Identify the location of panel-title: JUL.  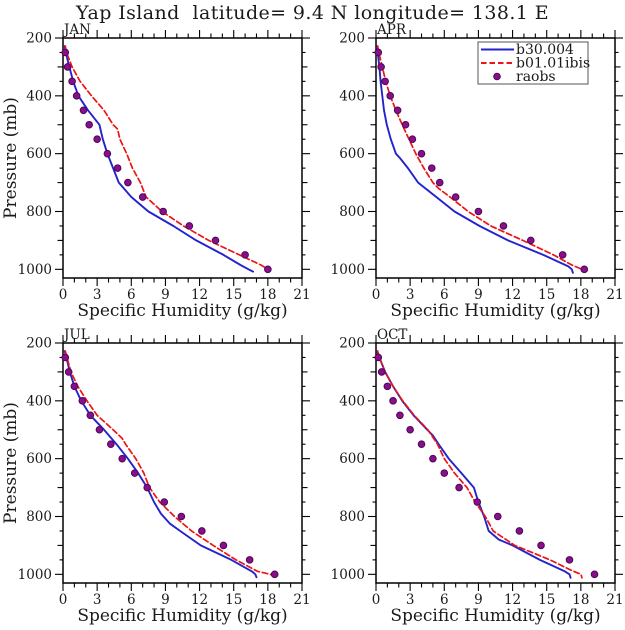
(76, 335).